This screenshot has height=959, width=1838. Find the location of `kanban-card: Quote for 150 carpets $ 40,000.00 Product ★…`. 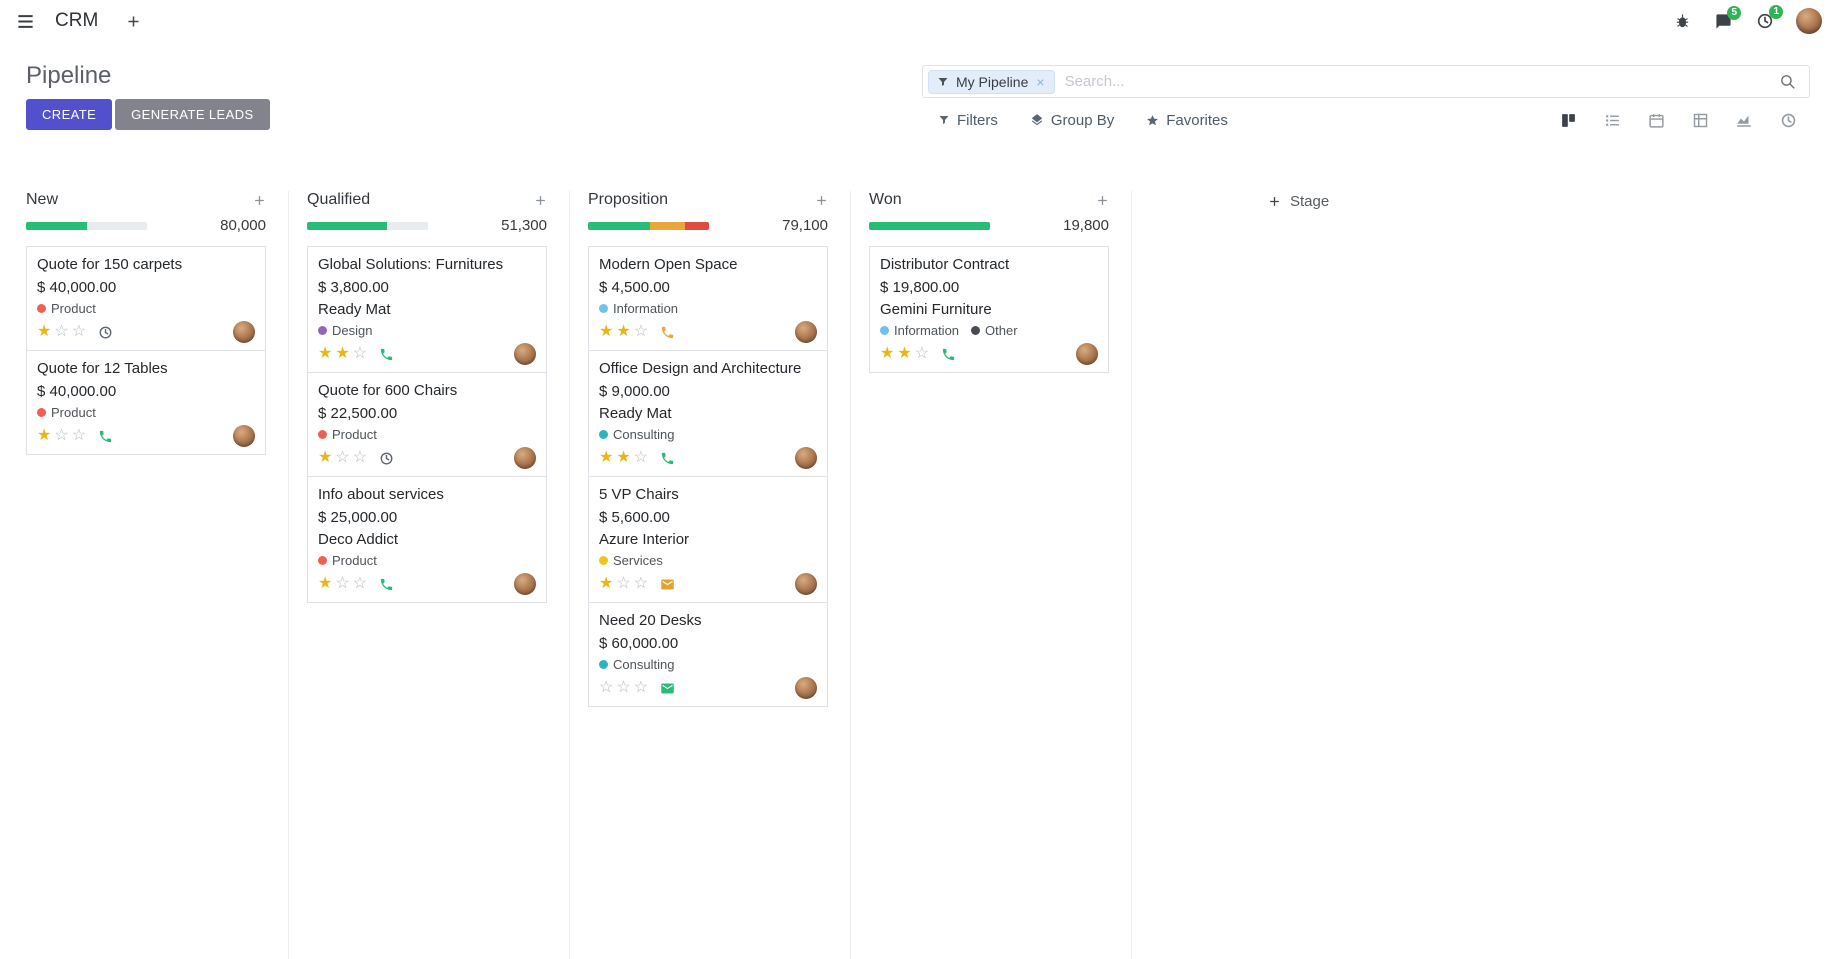

kanban-card: Quote for 150 carpets $ 40,000.00 Product ★… is located at coordinates (146, 298).